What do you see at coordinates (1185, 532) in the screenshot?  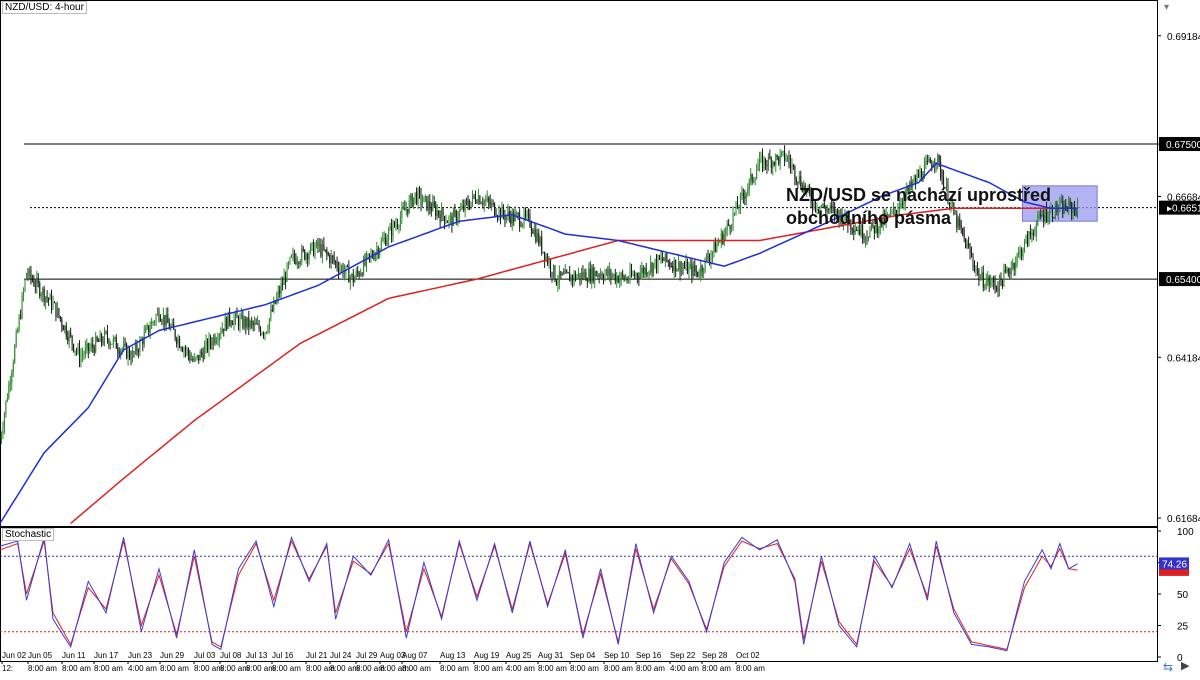 I see `stoch-y-tick-label: 100` at bounding box center [1185, 532].